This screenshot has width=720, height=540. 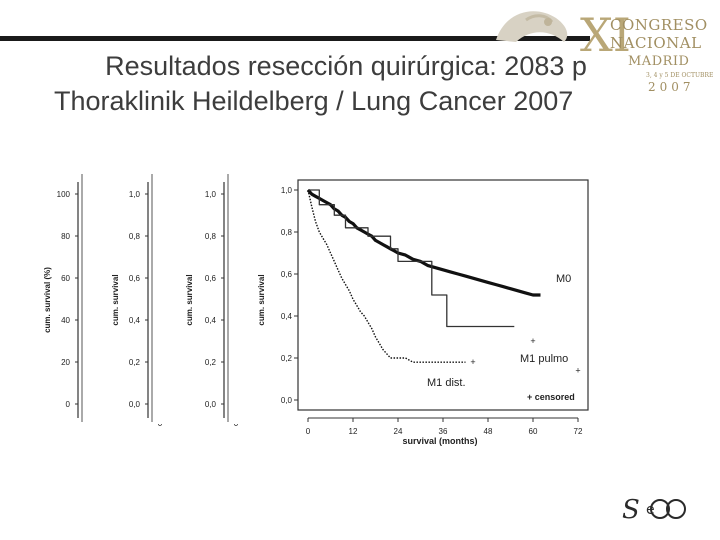 What do you see at coordinates (671, 87) in the screenshot?
I see `congress-year: 2007` at bounding box center [671, 87].